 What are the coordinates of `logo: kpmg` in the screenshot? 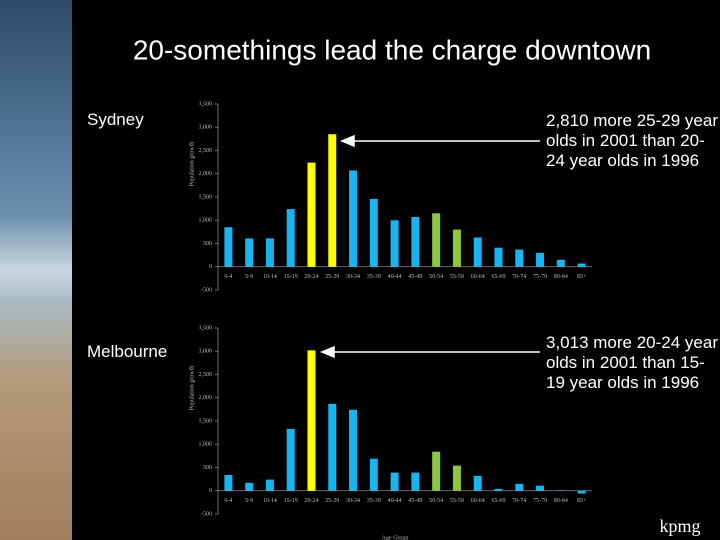 It's located at (679, 526).